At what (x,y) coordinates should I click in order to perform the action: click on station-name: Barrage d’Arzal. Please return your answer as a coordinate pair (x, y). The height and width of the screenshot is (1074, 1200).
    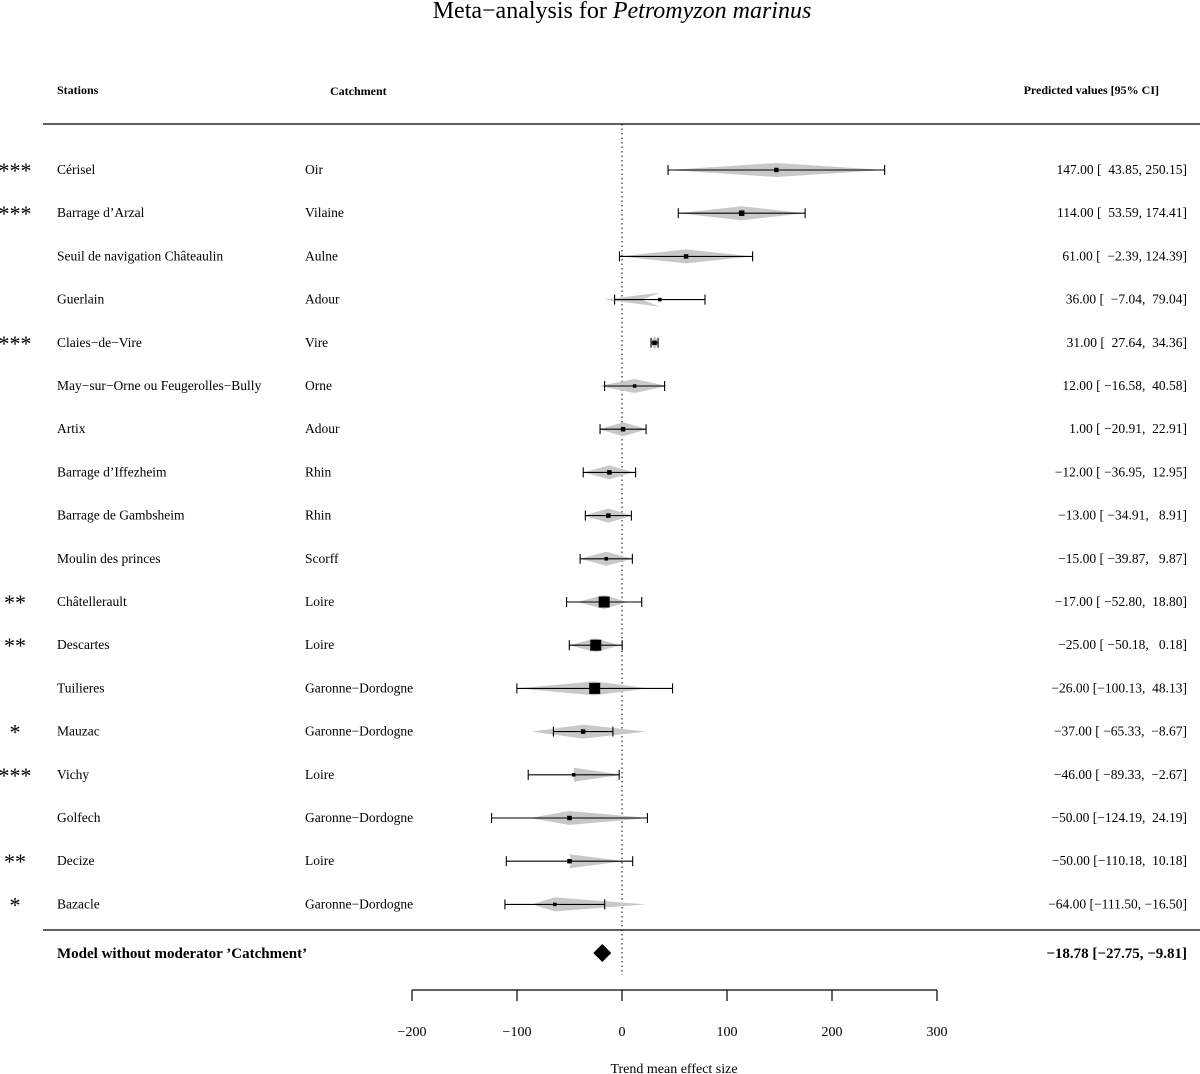
    Looking at the image, I should click on (101, 212).